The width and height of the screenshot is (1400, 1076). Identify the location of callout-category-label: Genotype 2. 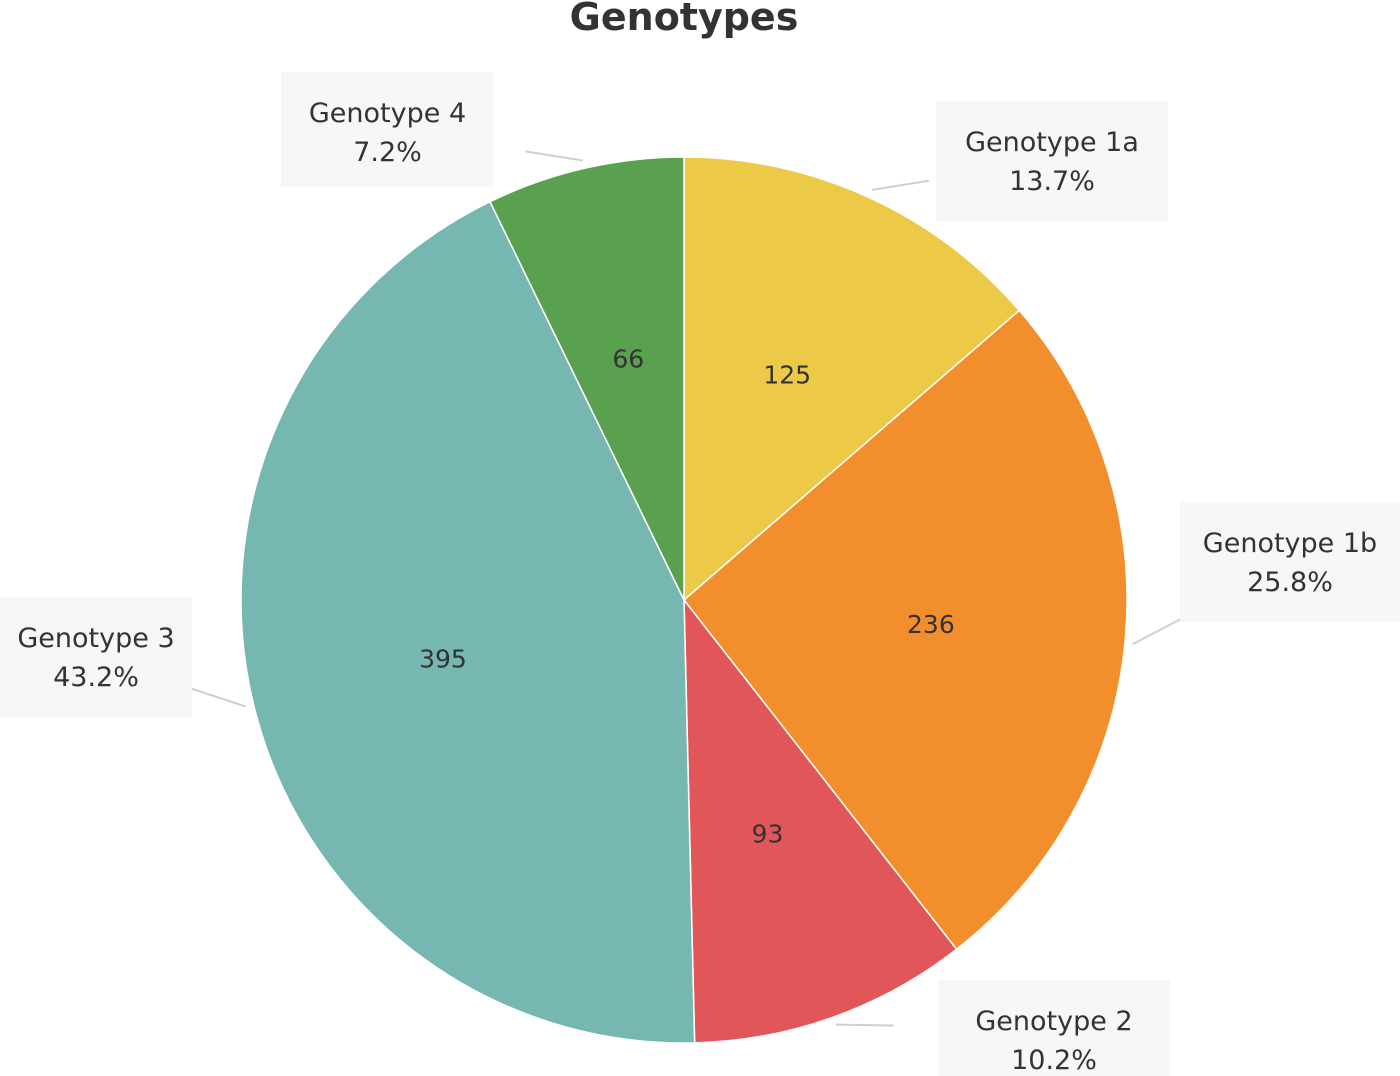
(1053, 1021).